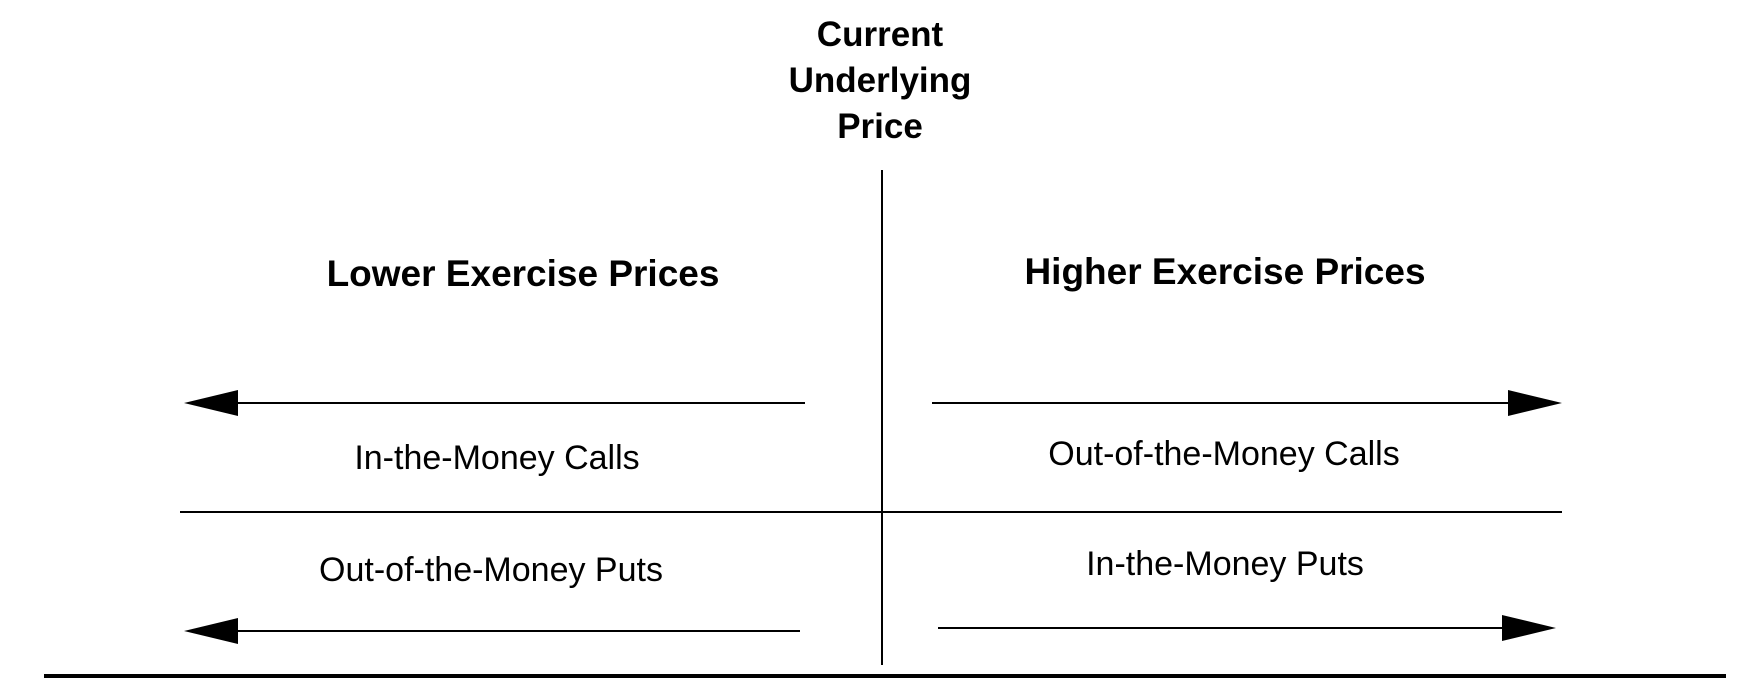 The image size is (1764, 694). What do you see at coordinates (492, 631) in the screenshot?
I see `left-arrow-puts` at bounding box center [492, 631].